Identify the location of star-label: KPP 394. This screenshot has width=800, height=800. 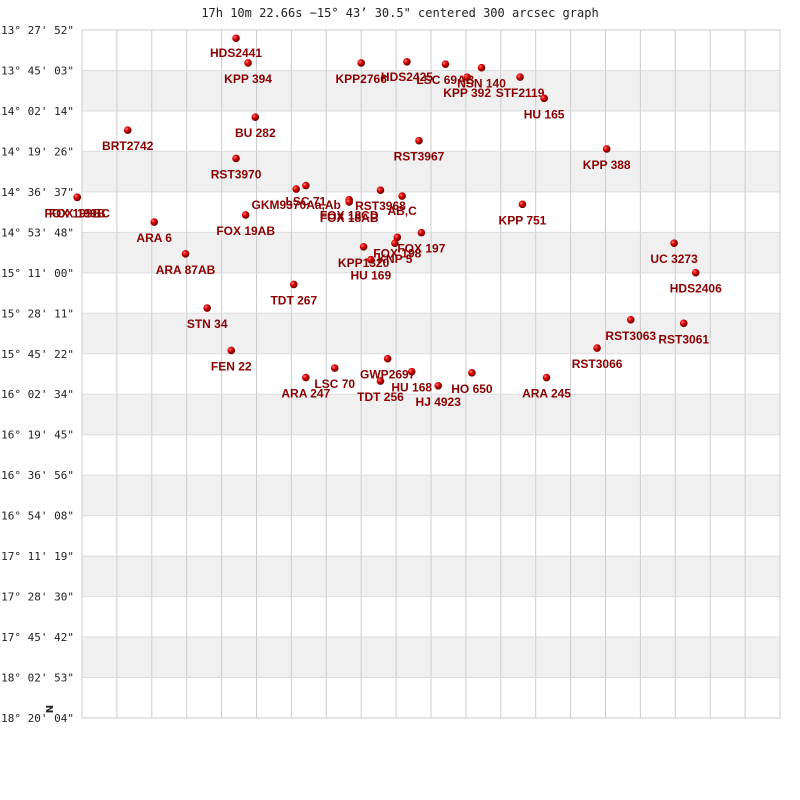
(248, 79).